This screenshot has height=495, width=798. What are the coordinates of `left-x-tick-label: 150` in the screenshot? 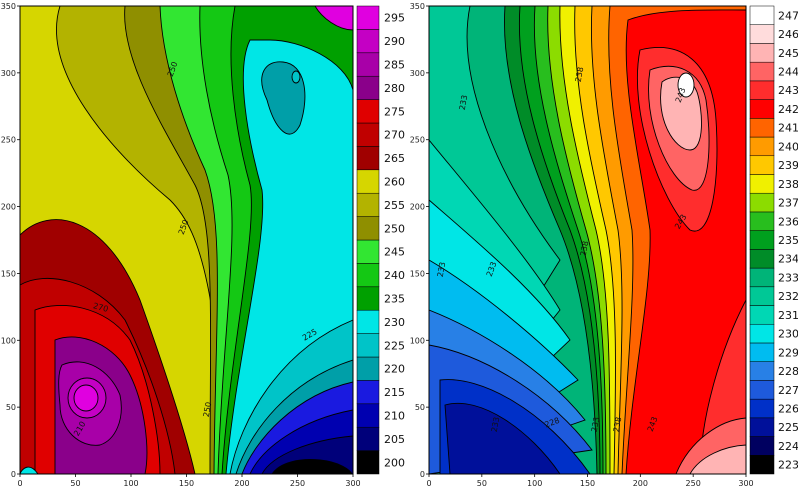 It's located at (186, 483).